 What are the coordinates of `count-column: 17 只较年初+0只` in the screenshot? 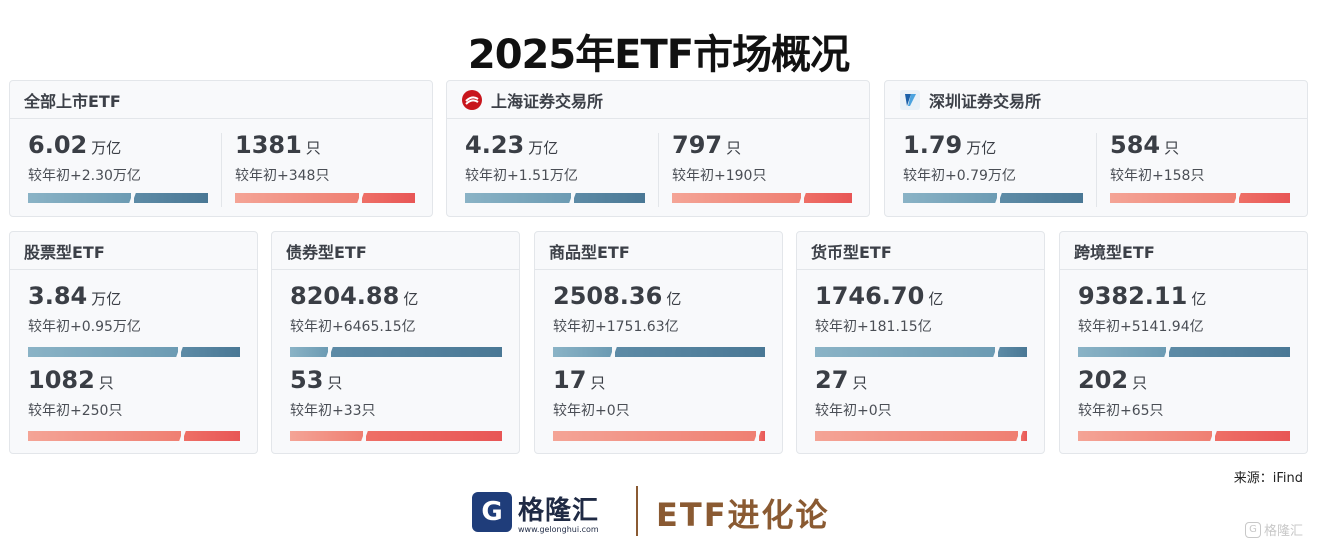 It's located at (591, 393).